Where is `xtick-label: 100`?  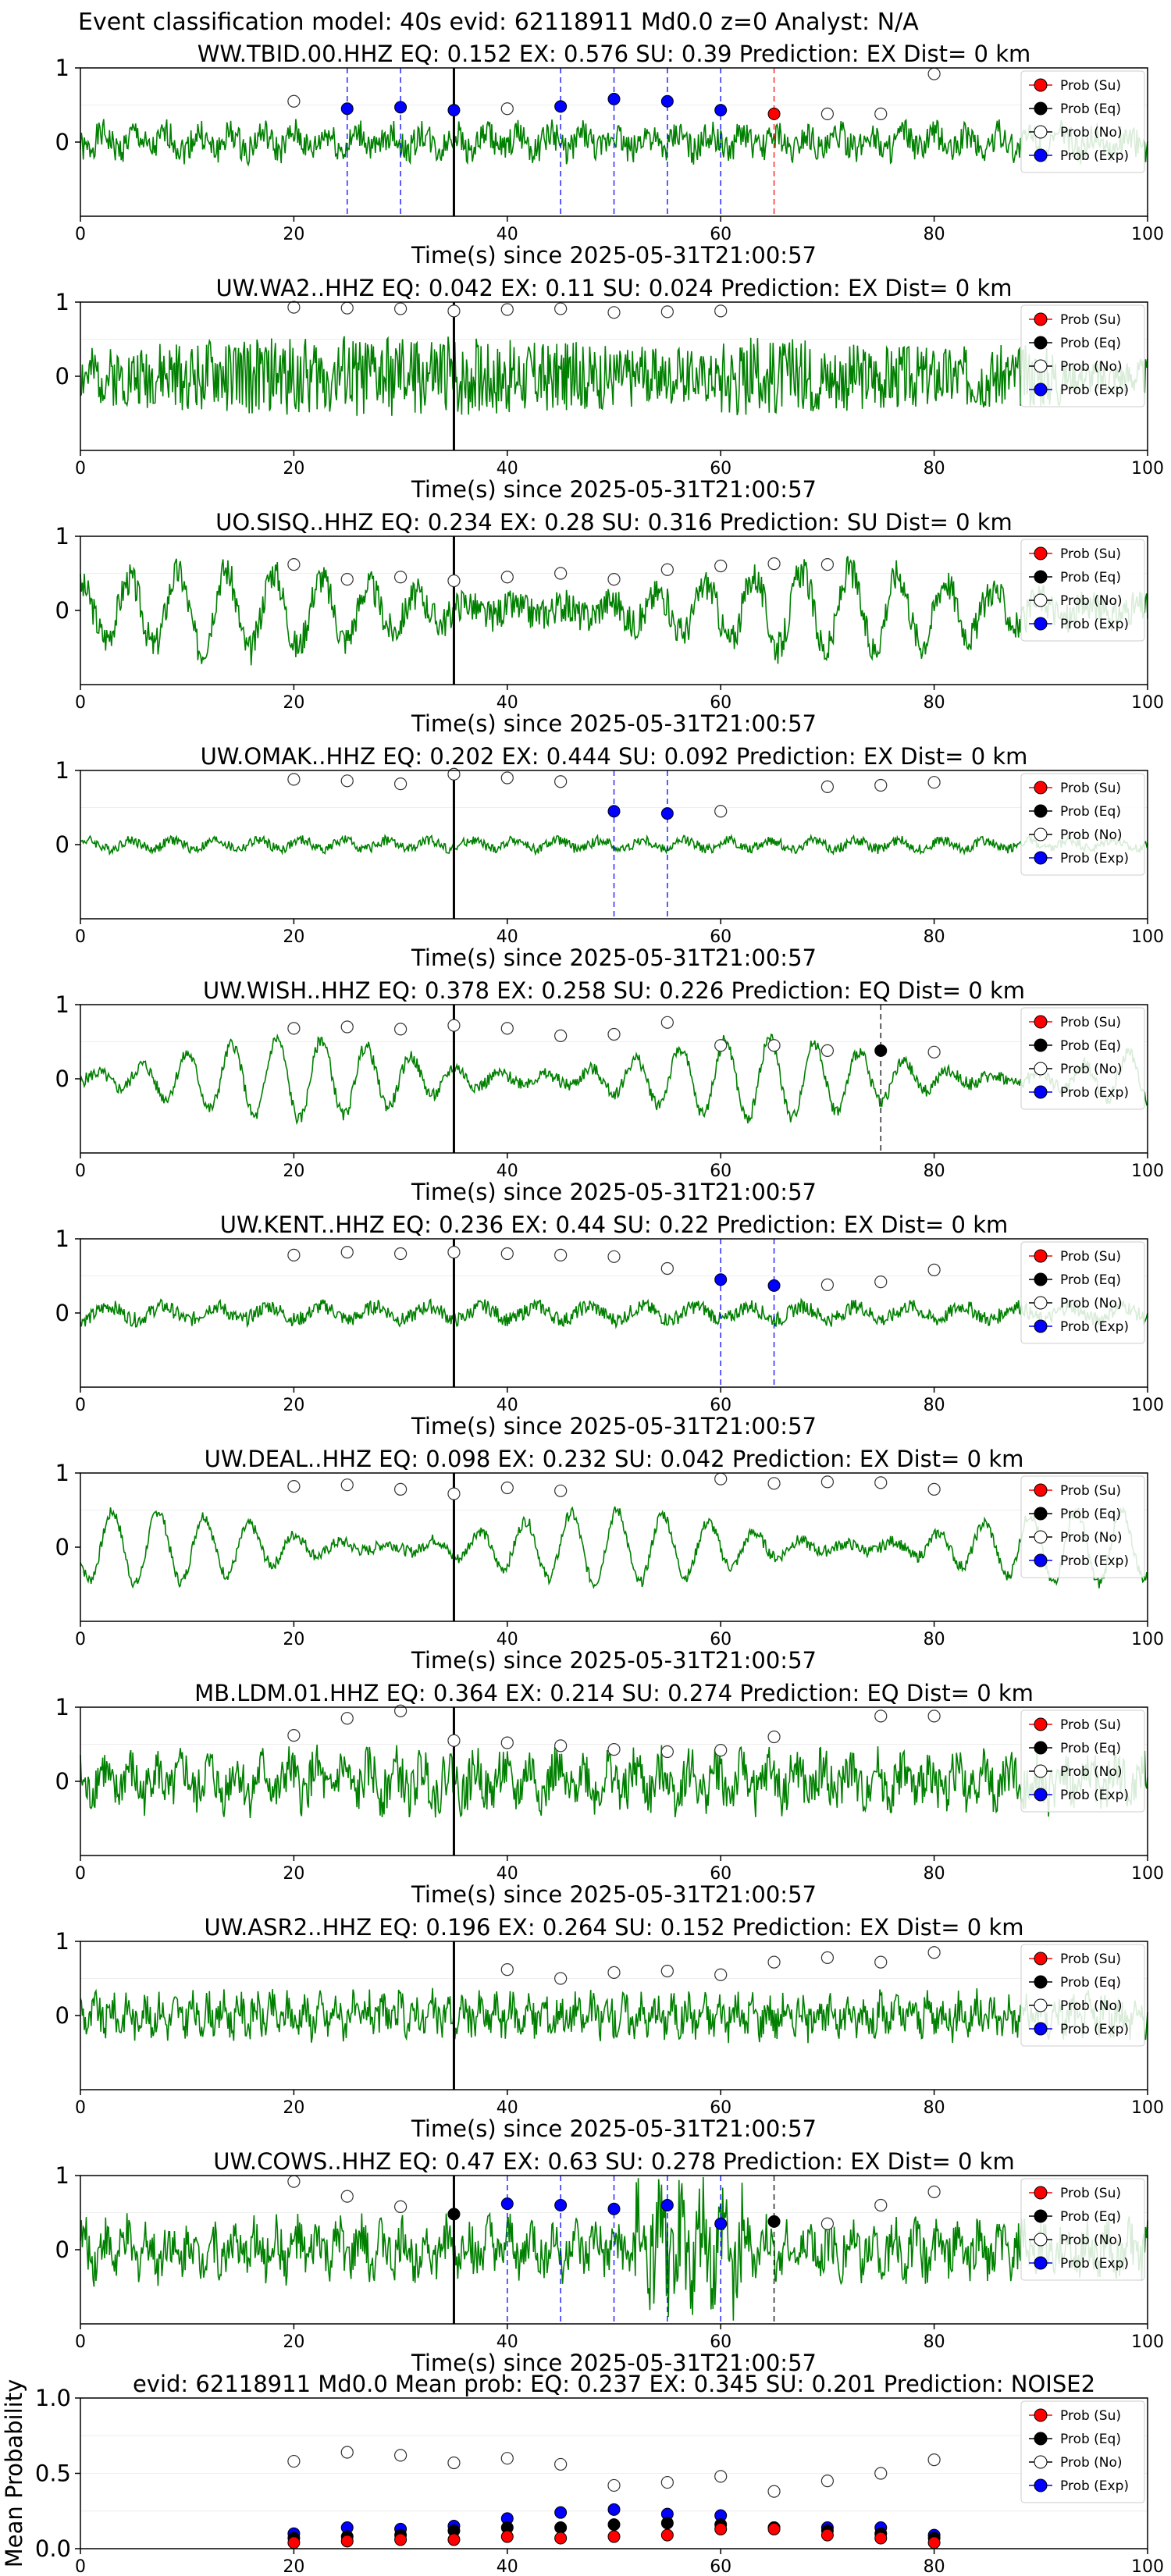 xtick-label: 100 is located at coordinates (1147, 1405).